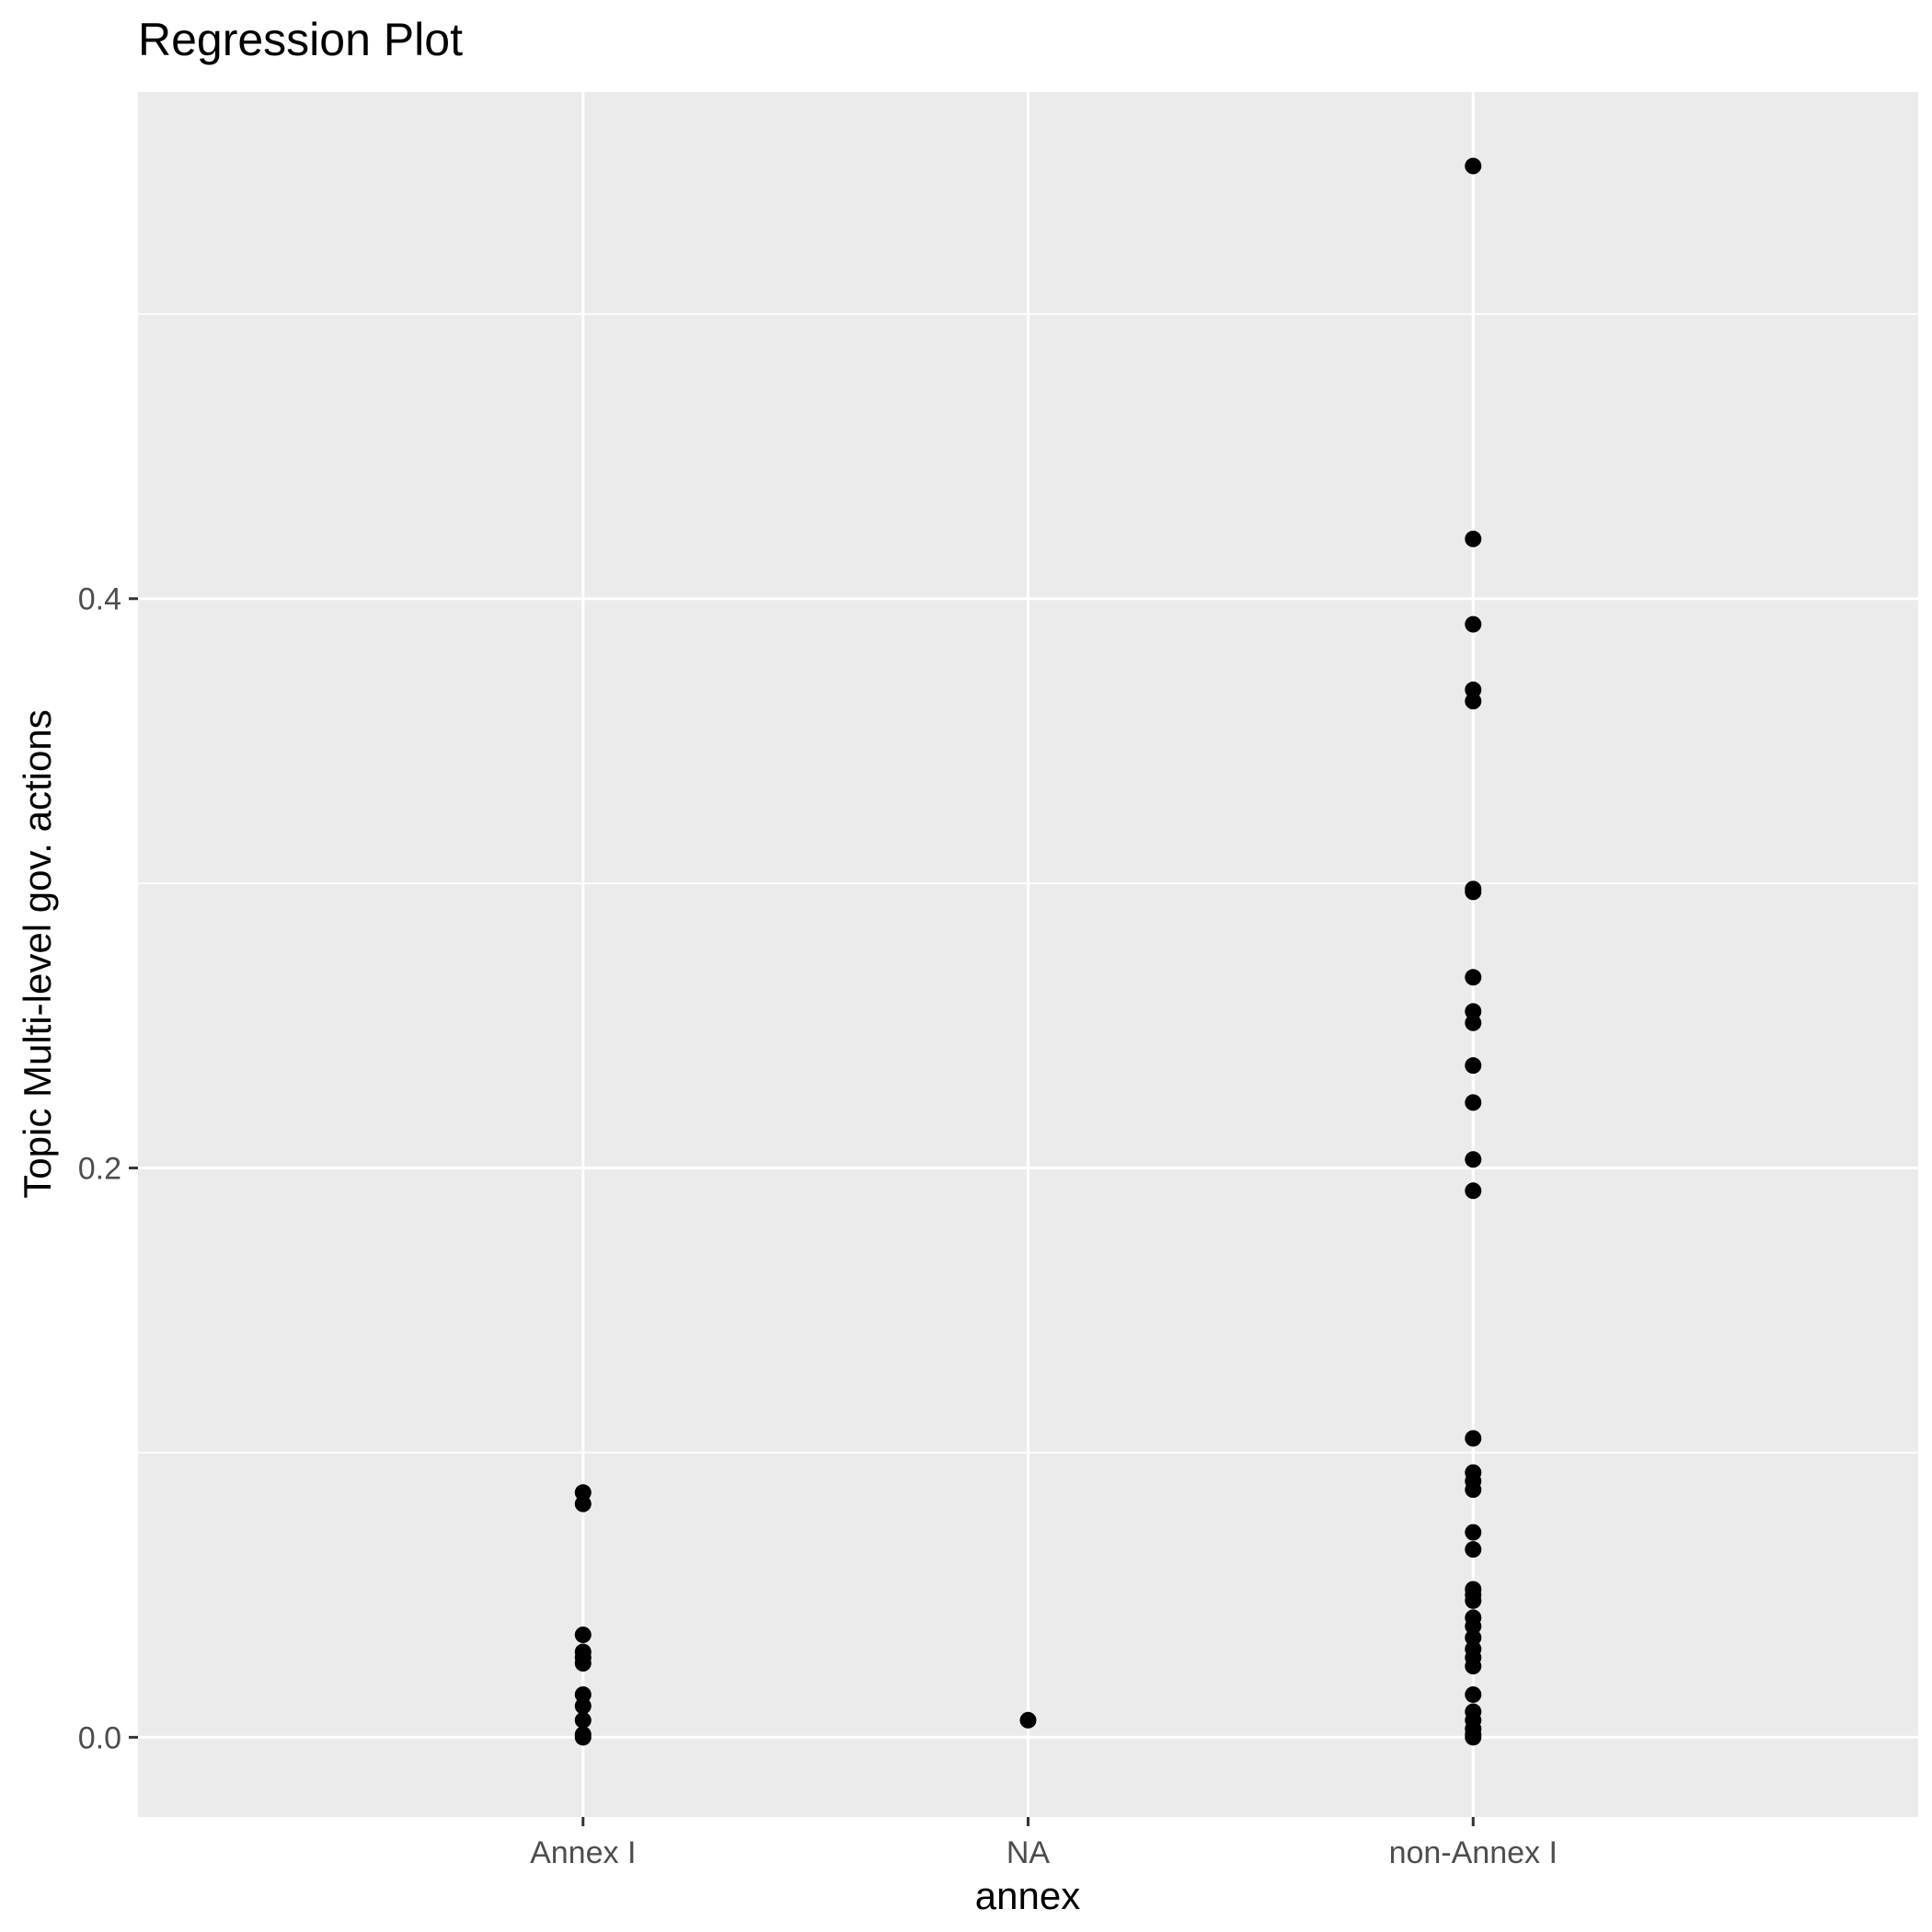 The height and width of the screenshot is (1932, 1932). I want to click on chart-title: Regression Plot, so click(300, 39).